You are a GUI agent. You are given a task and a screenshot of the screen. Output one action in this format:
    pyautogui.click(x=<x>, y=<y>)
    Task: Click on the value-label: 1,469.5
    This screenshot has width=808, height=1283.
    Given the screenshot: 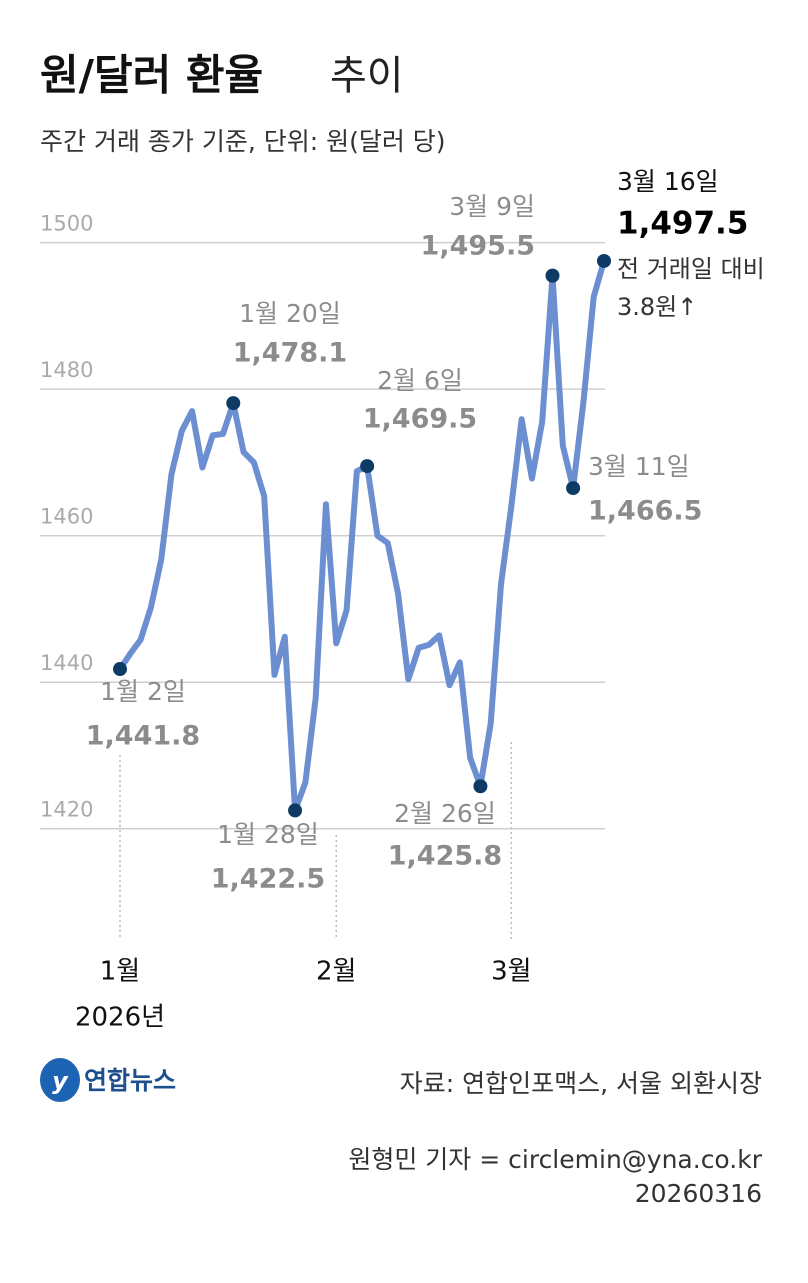 What is the action you would take?
    pyautogui.click(x=420, y=419)
    